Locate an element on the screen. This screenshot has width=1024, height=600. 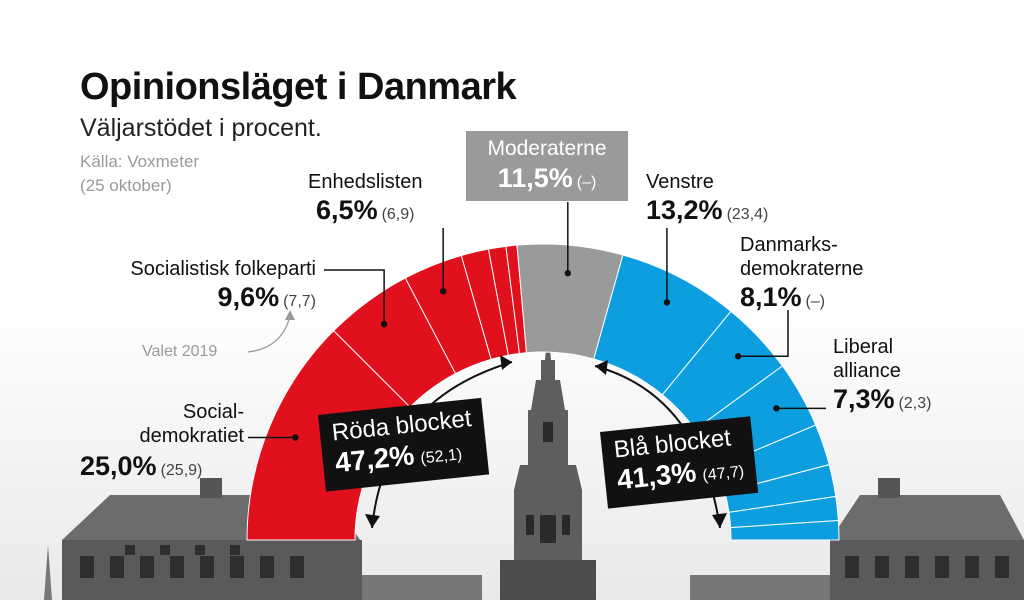
party-previous: (6,9) is located at coordinates (398, 214).